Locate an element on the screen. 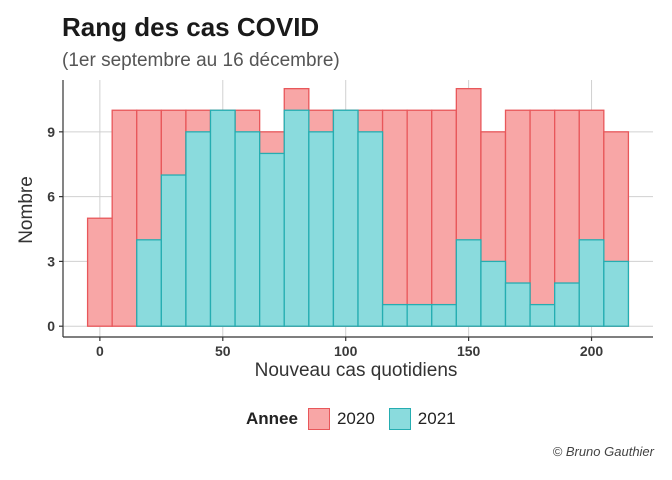  chart-title: Rang des cas COVID is located at coordinates (191, 27).